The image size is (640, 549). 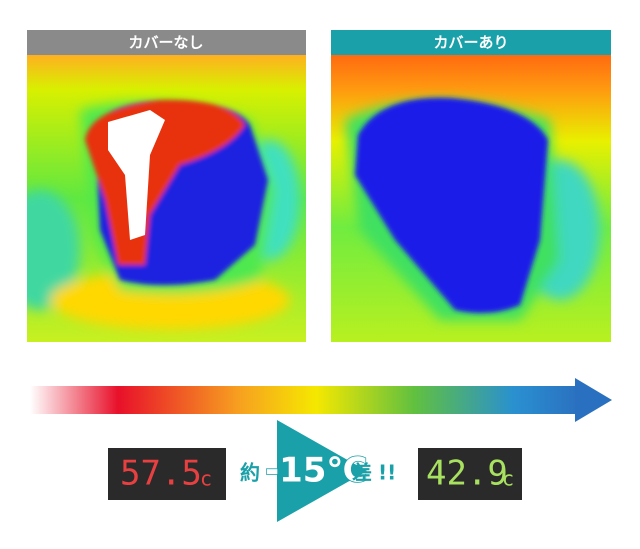 I want to click on temperature-value: 42.9, so click(x=467, y=474).